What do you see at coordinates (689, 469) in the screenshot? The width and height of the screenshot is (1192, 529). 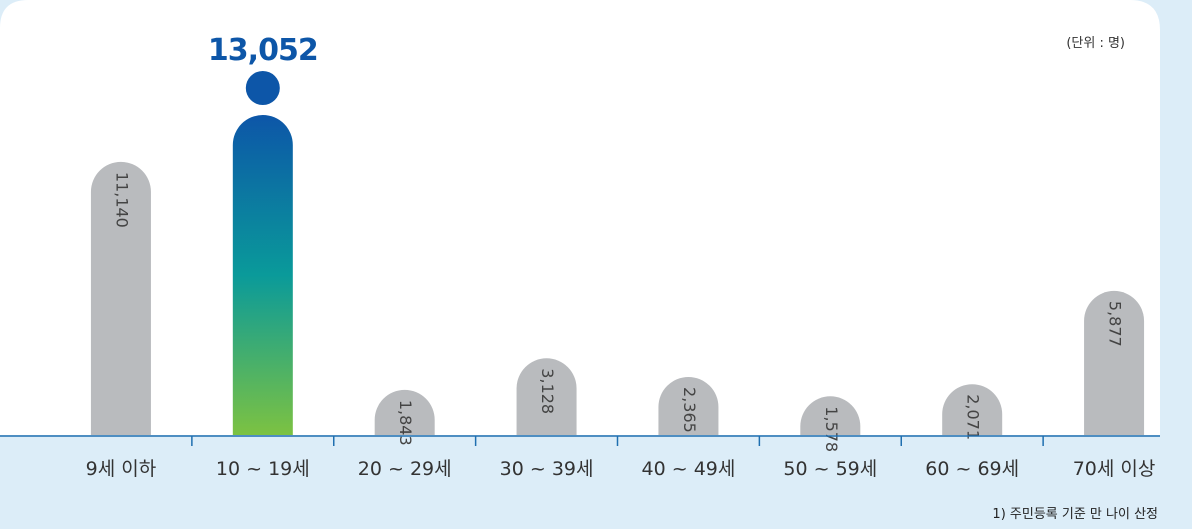 I see `category-label: 40 ~ 49세` at bounding box center [689, 469].